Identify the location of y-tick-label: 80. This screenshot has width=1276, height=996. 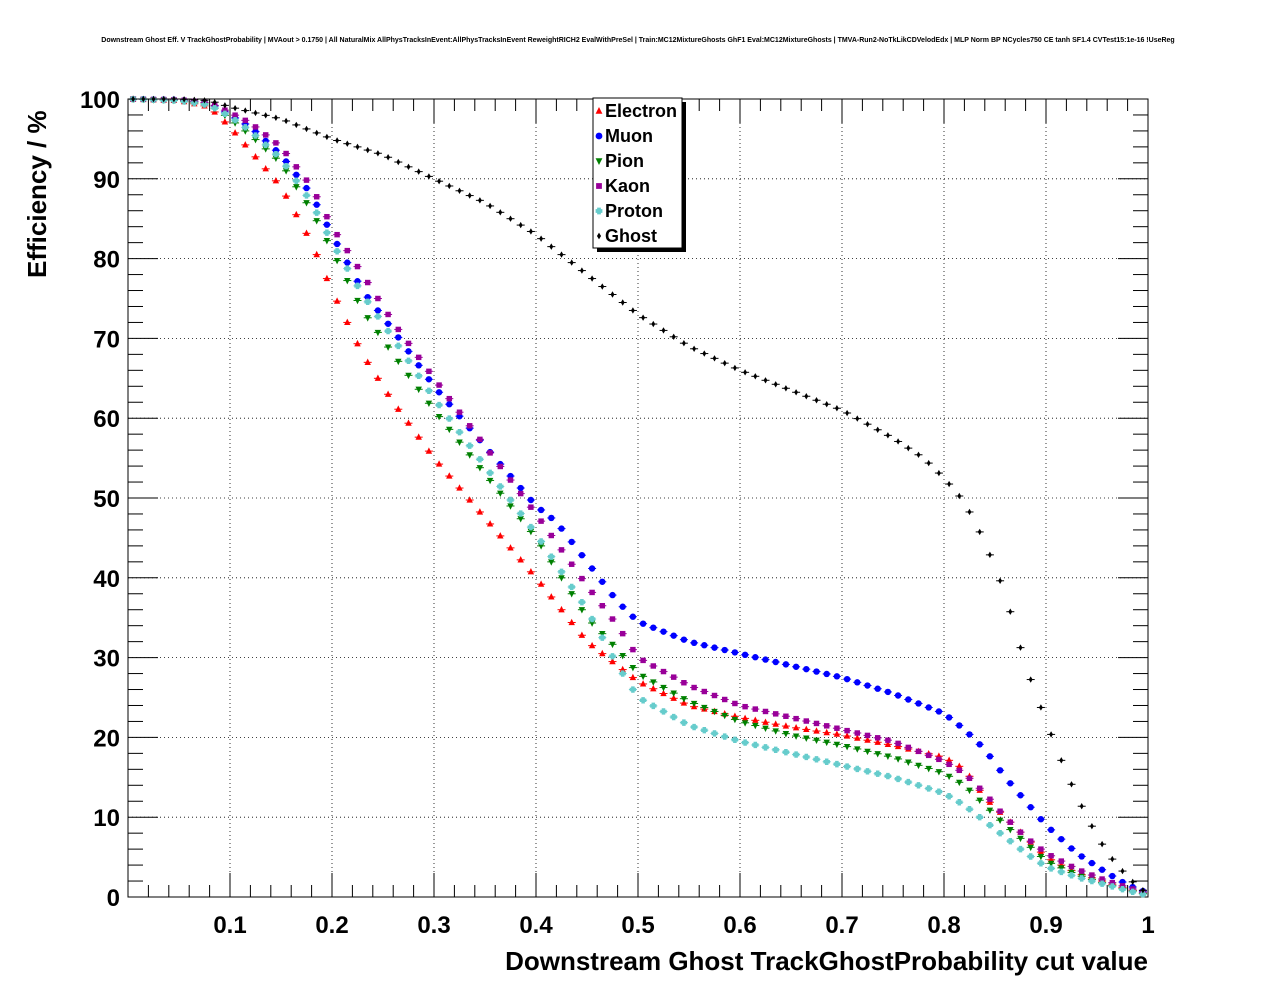
(106, 260).